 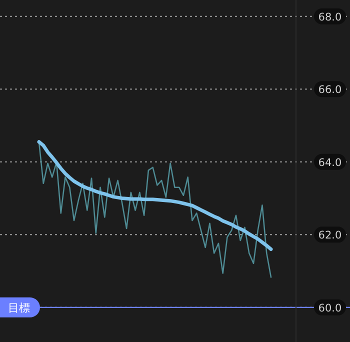 What do you see at coordinates (330, 308) in the screenshot?
I see `y-tick-label: 60.0` at bounding box center [330, 308].